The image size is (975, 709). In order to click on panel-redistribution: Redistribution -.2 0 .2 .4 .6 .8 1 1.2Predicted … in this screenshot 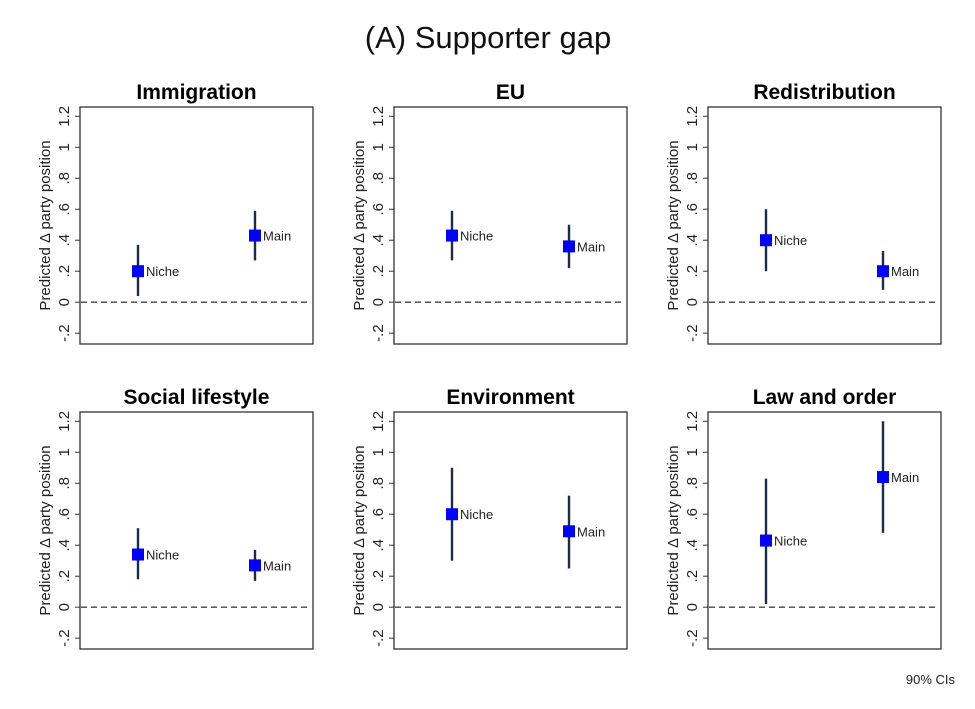, I will do `click(803, 213)`.